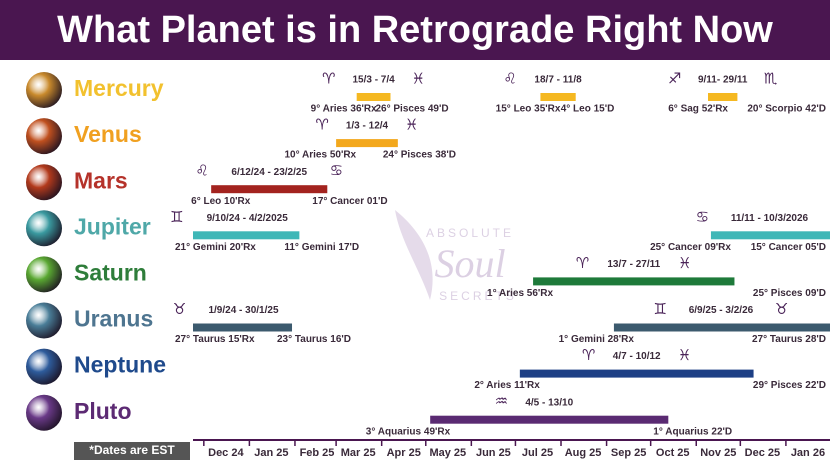 Image resolution: width=830 pixels, height=467 pixels. Describe the element at coordinates (226, 453) in the screenshot. I see `x-tick-label: Dec 24` at that location.